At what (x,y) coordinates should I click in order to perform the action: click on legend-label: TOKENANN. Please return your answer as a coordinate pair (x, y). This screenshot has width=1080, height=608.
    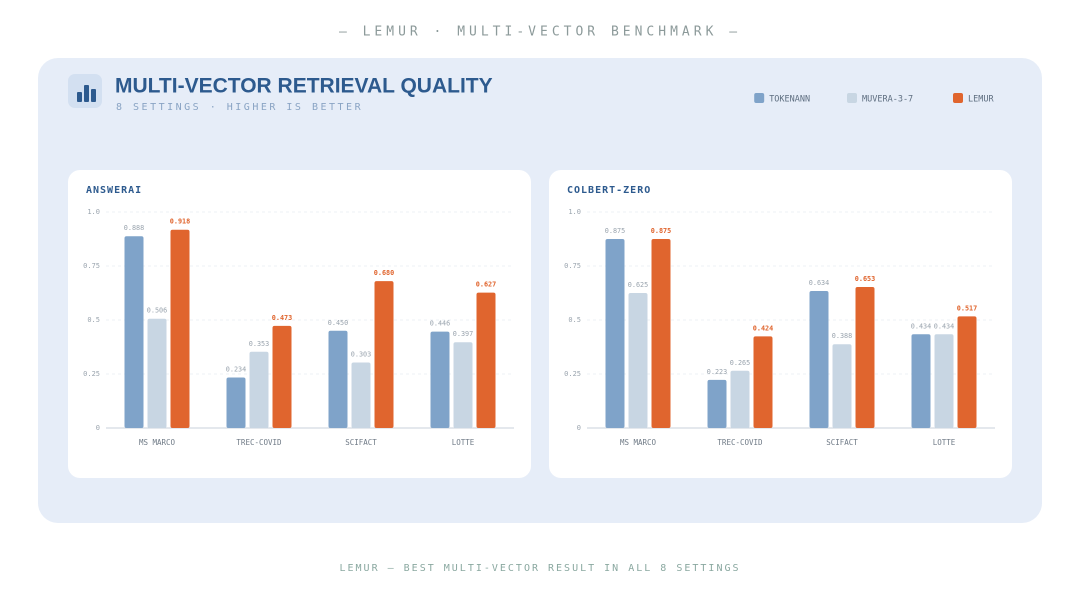
    Looking at the image, I should click on (789, 100).